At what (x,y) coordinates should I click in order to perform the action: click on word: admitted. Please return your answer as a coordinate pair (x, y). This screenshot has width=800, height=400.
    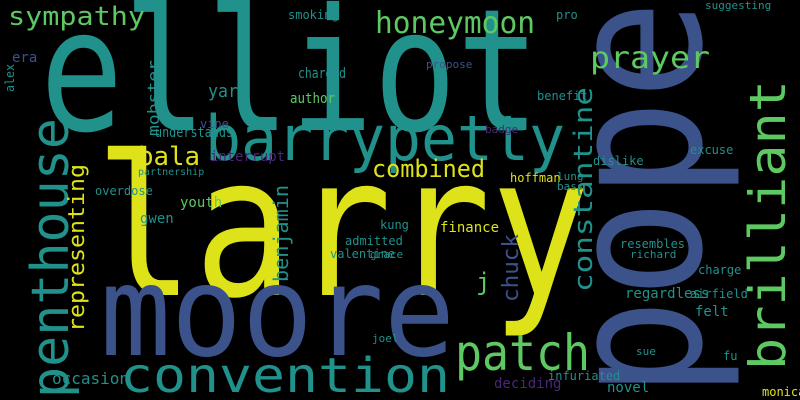
    Looking at the image, I should click on (374, 241).